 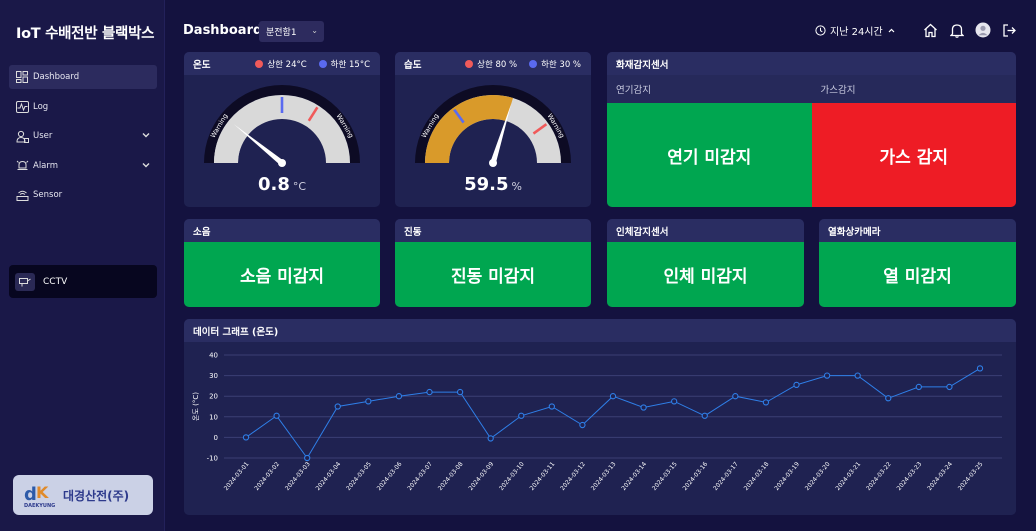 I want to click on sidebar-item-user: User, so click(x=83, y=136).